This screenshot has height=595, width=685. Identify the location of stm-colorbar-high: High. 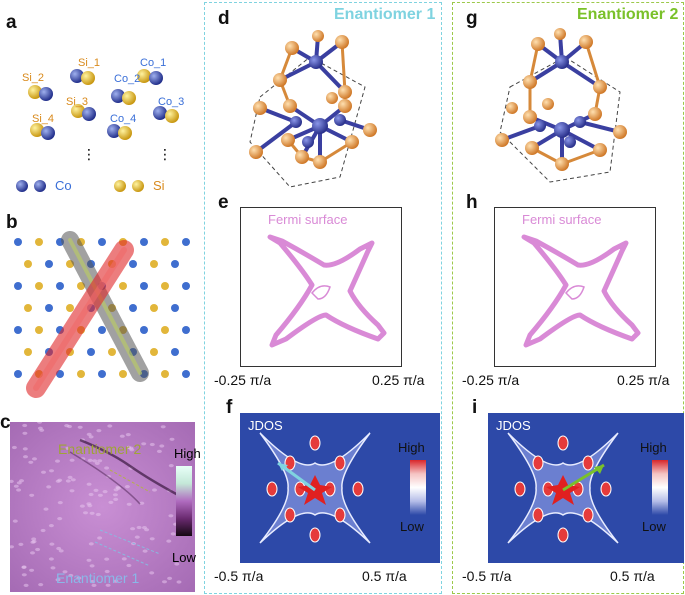
(187, 453).